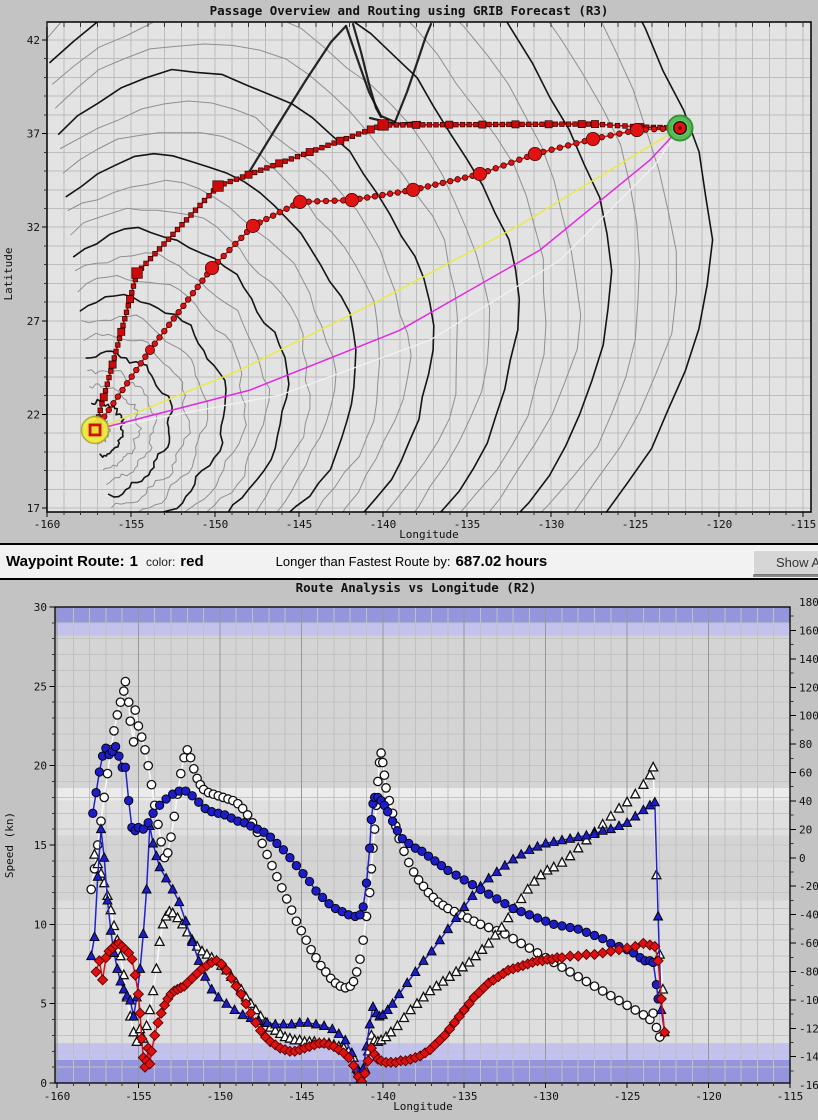 The image size is (818, 1120). Describe the element at coordinates (160, 561) in the screenshot. I see `route-color-label: color:` at that location.